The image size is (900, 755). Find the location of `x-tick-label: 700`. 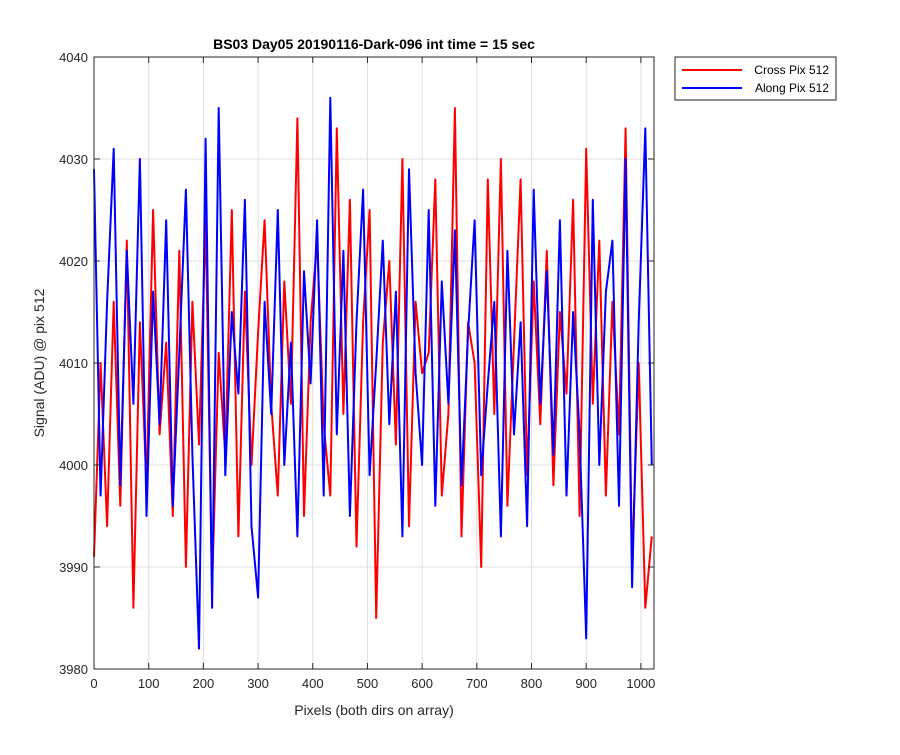

x-tick-label: 700 is located at coordinates (477, 683).